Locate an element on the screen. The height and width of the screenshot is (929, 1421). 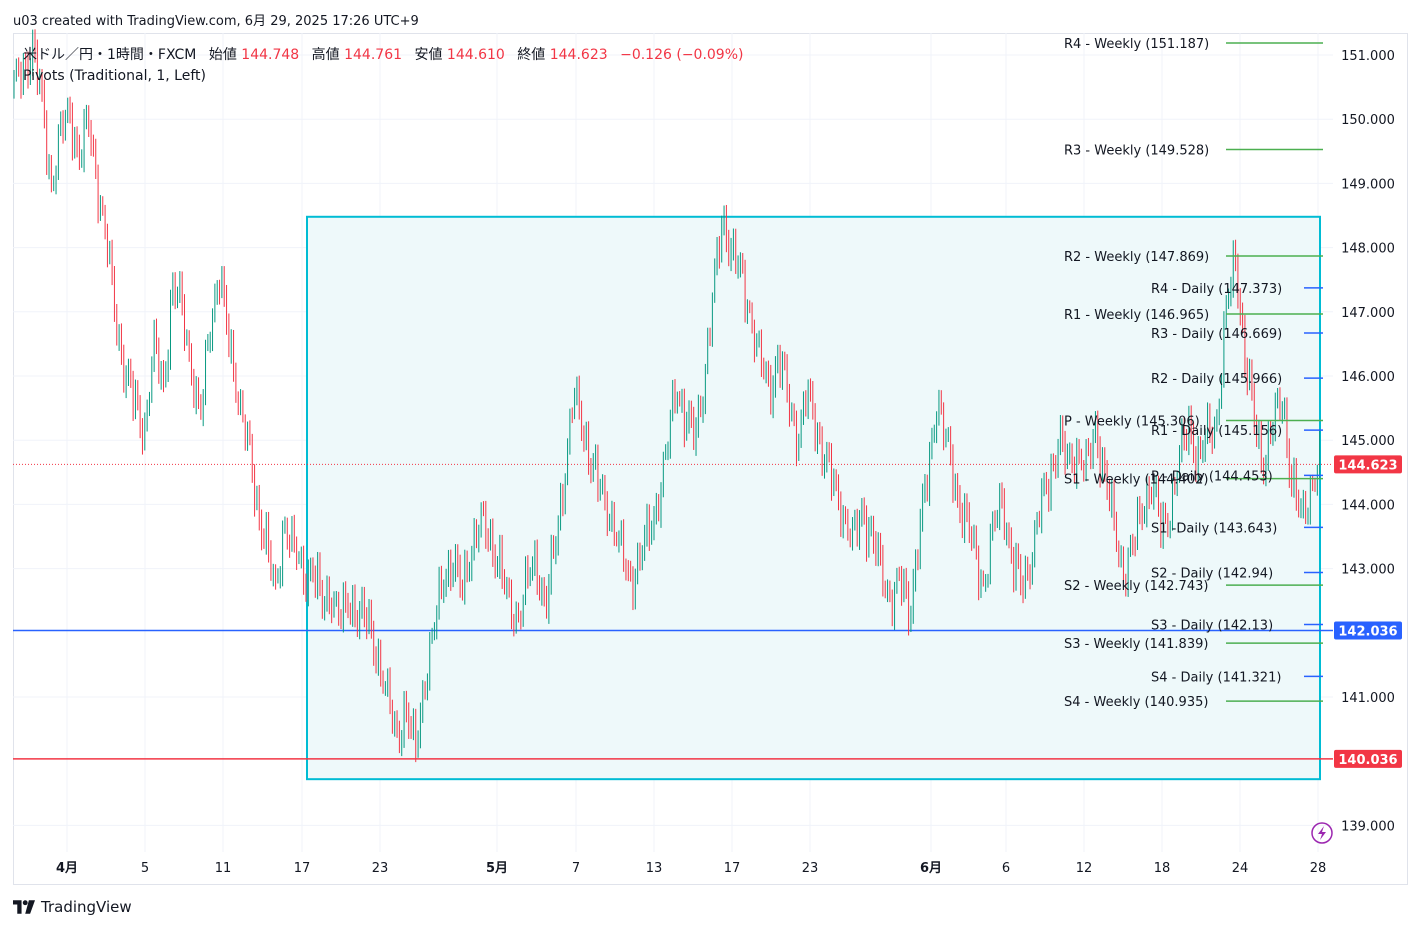
y-tick-label: 143.000 is located at coordinates (1368, 570).